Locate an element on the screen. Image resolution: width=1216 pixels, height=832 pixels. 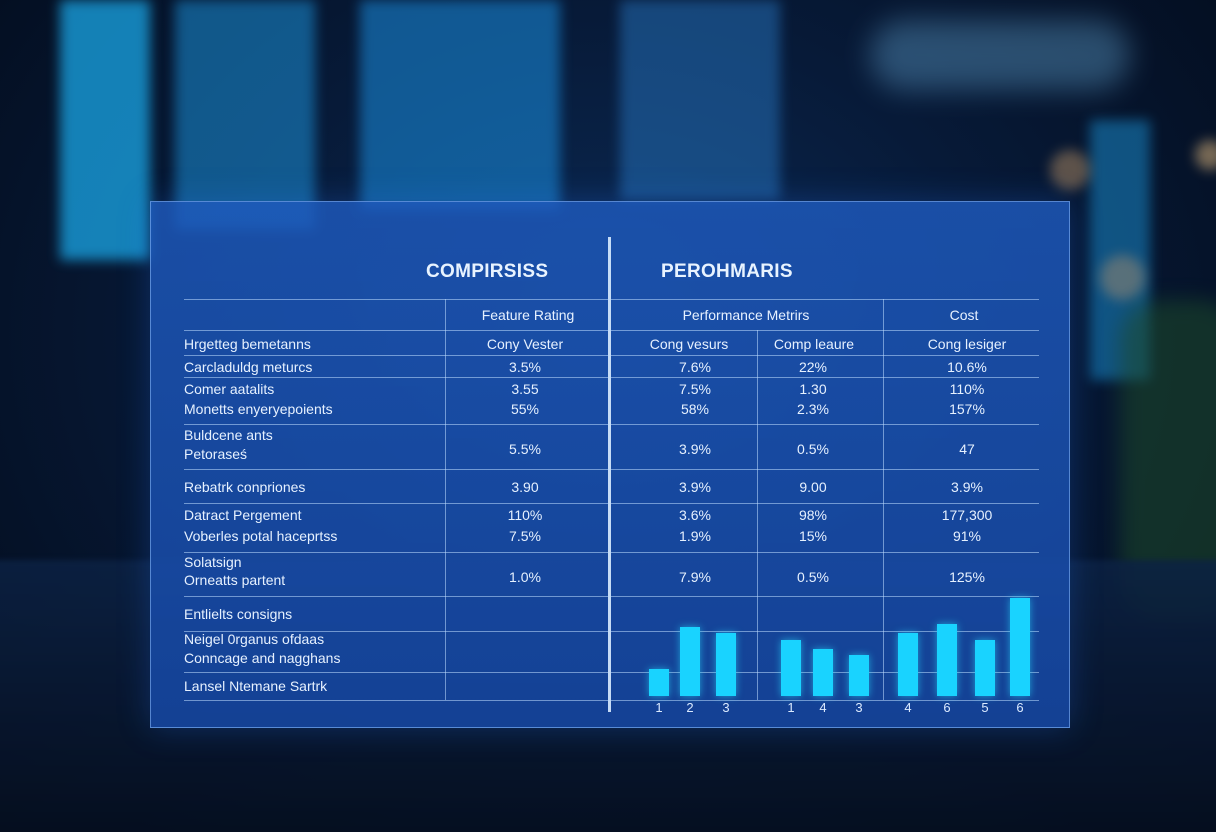
table-cell: 1.0% is located at coordinates (525, 577).